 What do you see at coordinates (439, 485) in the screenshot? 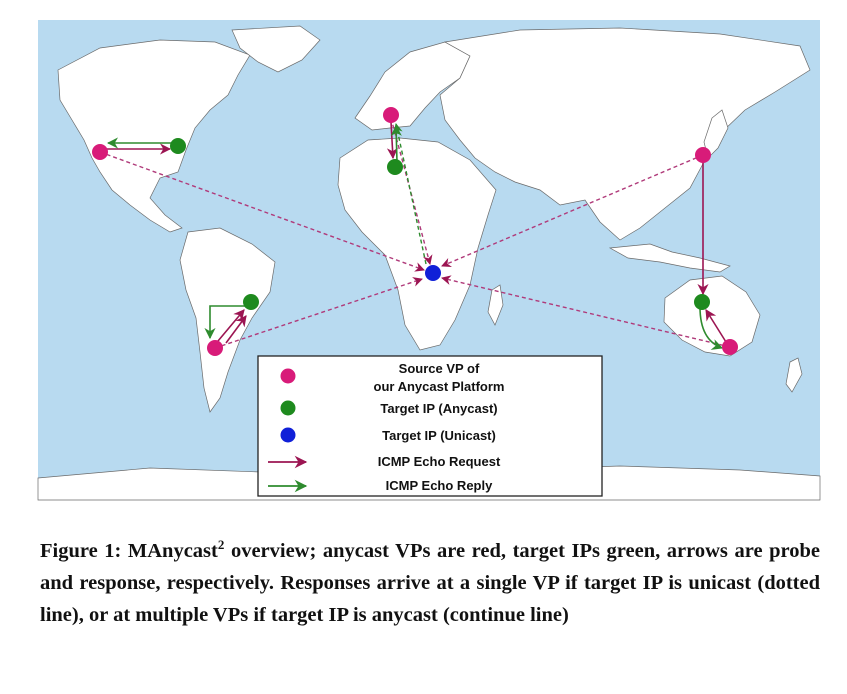
I see `legend-label-echo-reply: ICMP Echo Reply` at bounding box center [439, 485].